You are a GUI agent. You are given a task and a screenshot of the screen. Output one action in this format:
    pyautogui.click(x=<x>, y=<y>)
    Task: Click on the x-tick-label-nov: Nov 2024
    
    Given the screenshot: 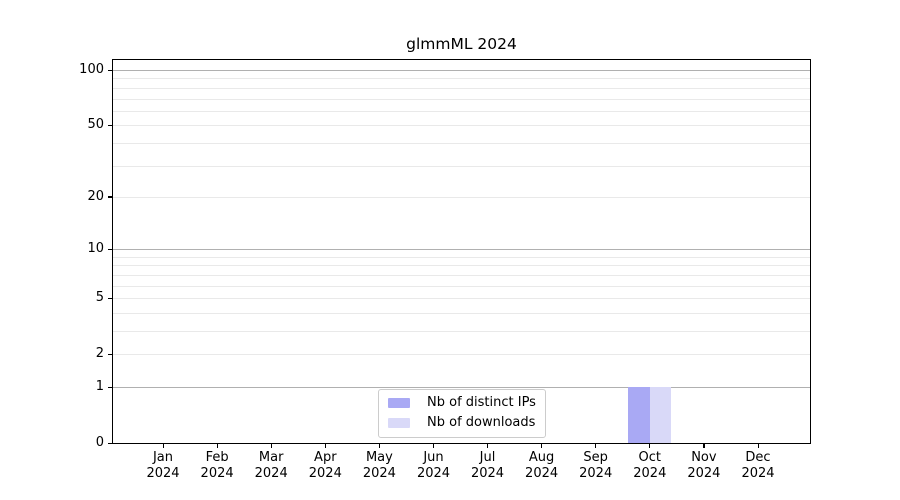 What is the action you would take?
    pyautogui.click(x=704, y=466)
    